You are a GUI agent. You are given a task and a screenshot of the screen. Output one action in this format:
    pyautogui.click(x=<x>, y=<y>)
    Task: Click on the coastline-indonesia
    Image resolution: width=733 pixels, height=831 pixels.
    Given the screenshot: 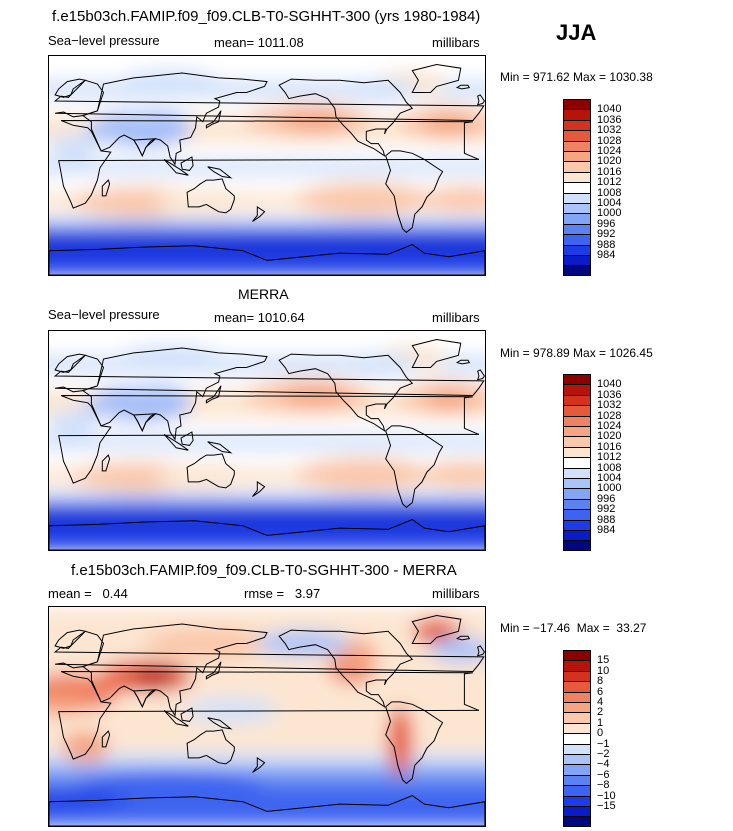 What is the action you would take?
    pyautogui.click(x=176, y=718)
    